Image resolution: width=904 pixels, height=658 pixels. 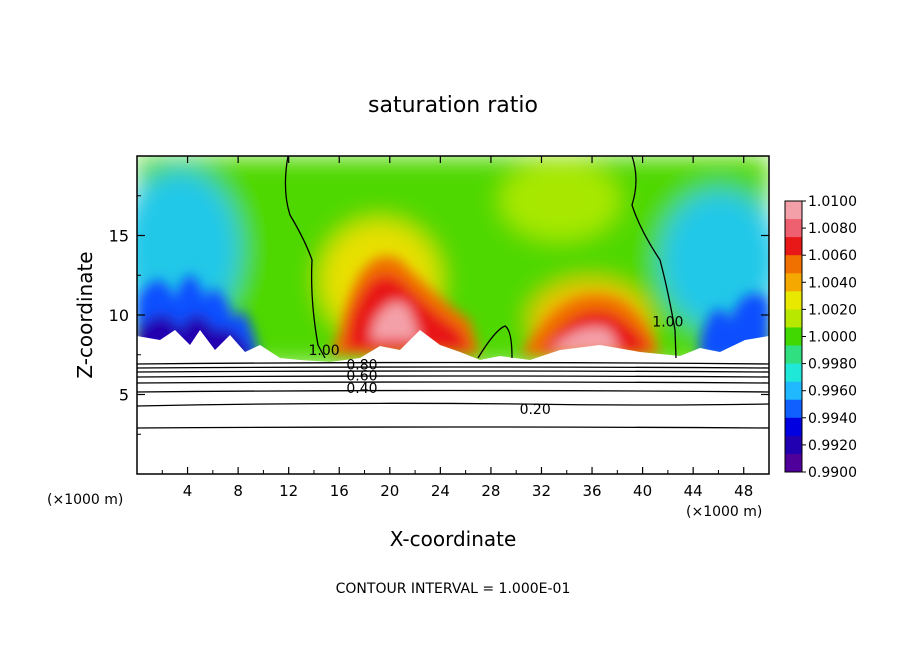 I want to click on x-tick-label: 20, so click(x=389, y=491).